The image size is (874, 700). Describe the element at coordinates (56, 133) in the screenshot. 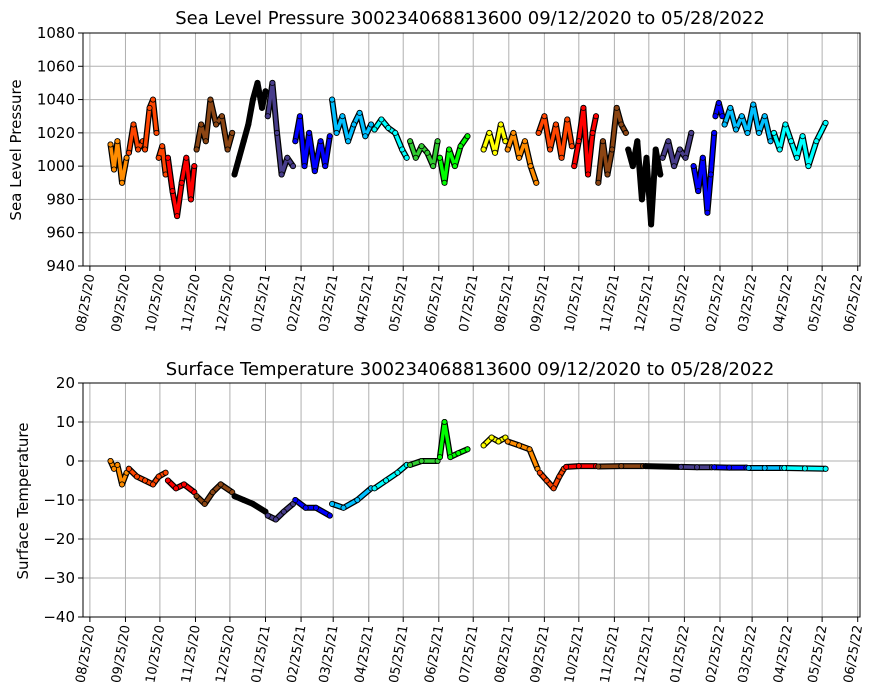

I see `pressure-y-tick-label: 1020` at that location.